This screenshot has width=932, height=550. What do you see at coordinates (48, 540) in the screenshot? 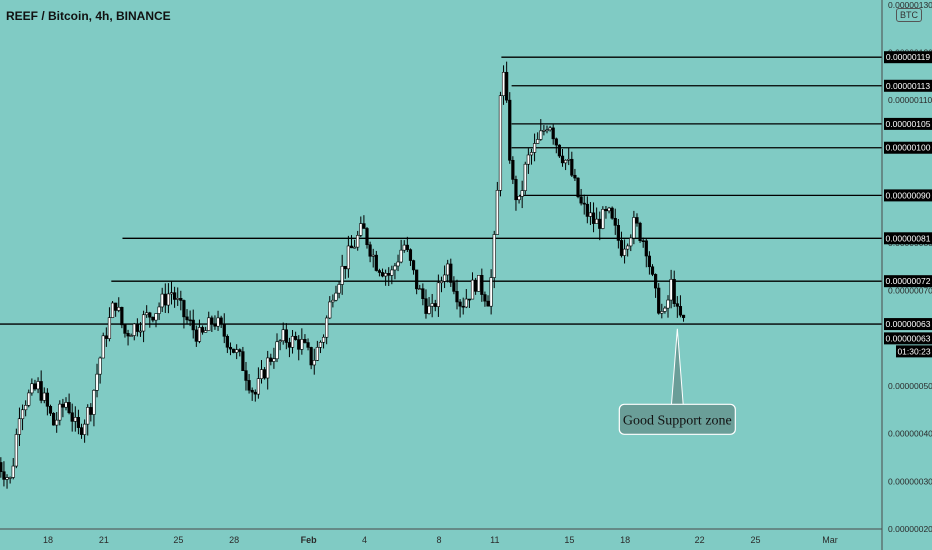
I see `time-tick-label: 18` at bounding box center [48, 540].